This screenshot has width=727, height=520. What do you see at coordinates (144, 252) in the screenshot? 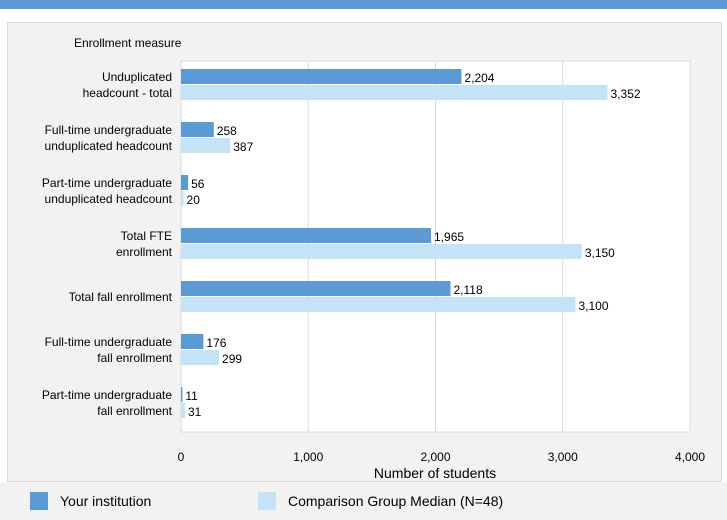
I see `category-label: enrollment` at bounding box center [144, 252].